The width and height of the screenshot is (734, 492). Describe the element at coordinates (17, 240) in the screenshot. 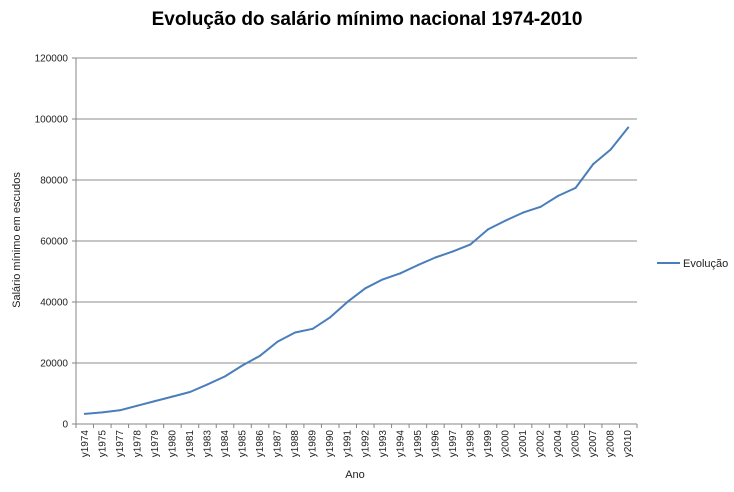

I see `y-axis-label: Salário mínimo em escudos` at that location.